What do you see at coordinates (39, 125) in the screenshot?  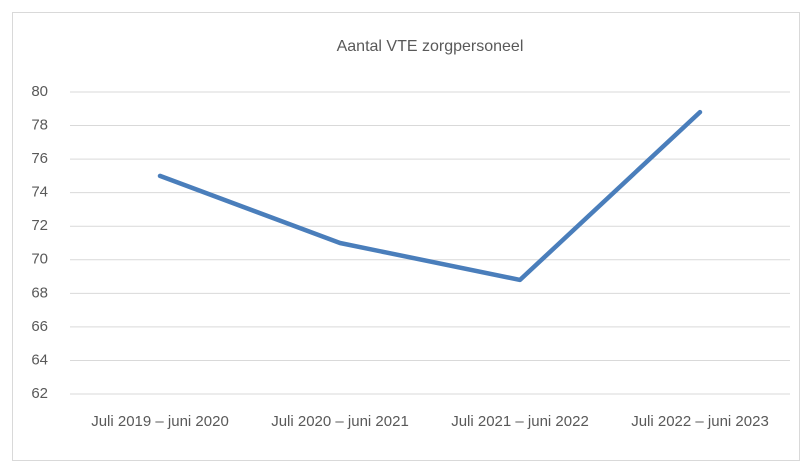 I see `y-tick-label: 78` at bounding box center [39, 125].